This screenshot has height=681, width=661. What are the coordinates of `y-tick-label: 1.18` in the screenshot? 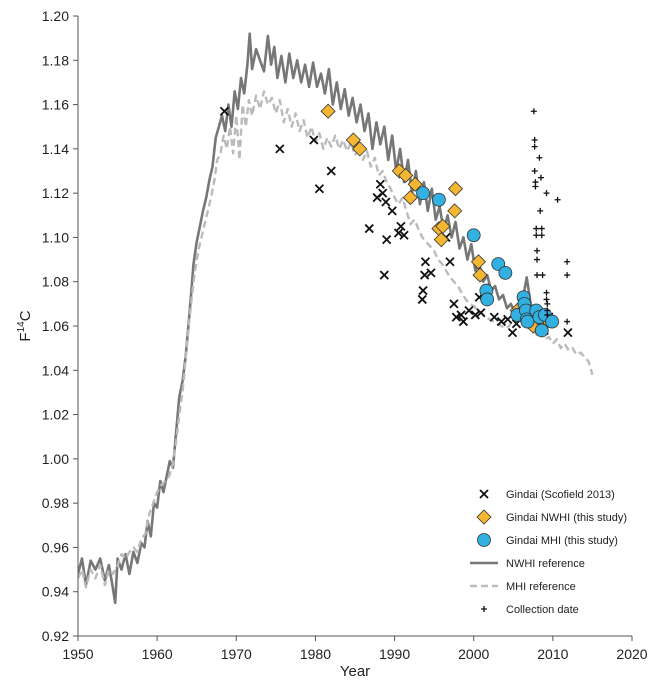 It's located at (55, 60).